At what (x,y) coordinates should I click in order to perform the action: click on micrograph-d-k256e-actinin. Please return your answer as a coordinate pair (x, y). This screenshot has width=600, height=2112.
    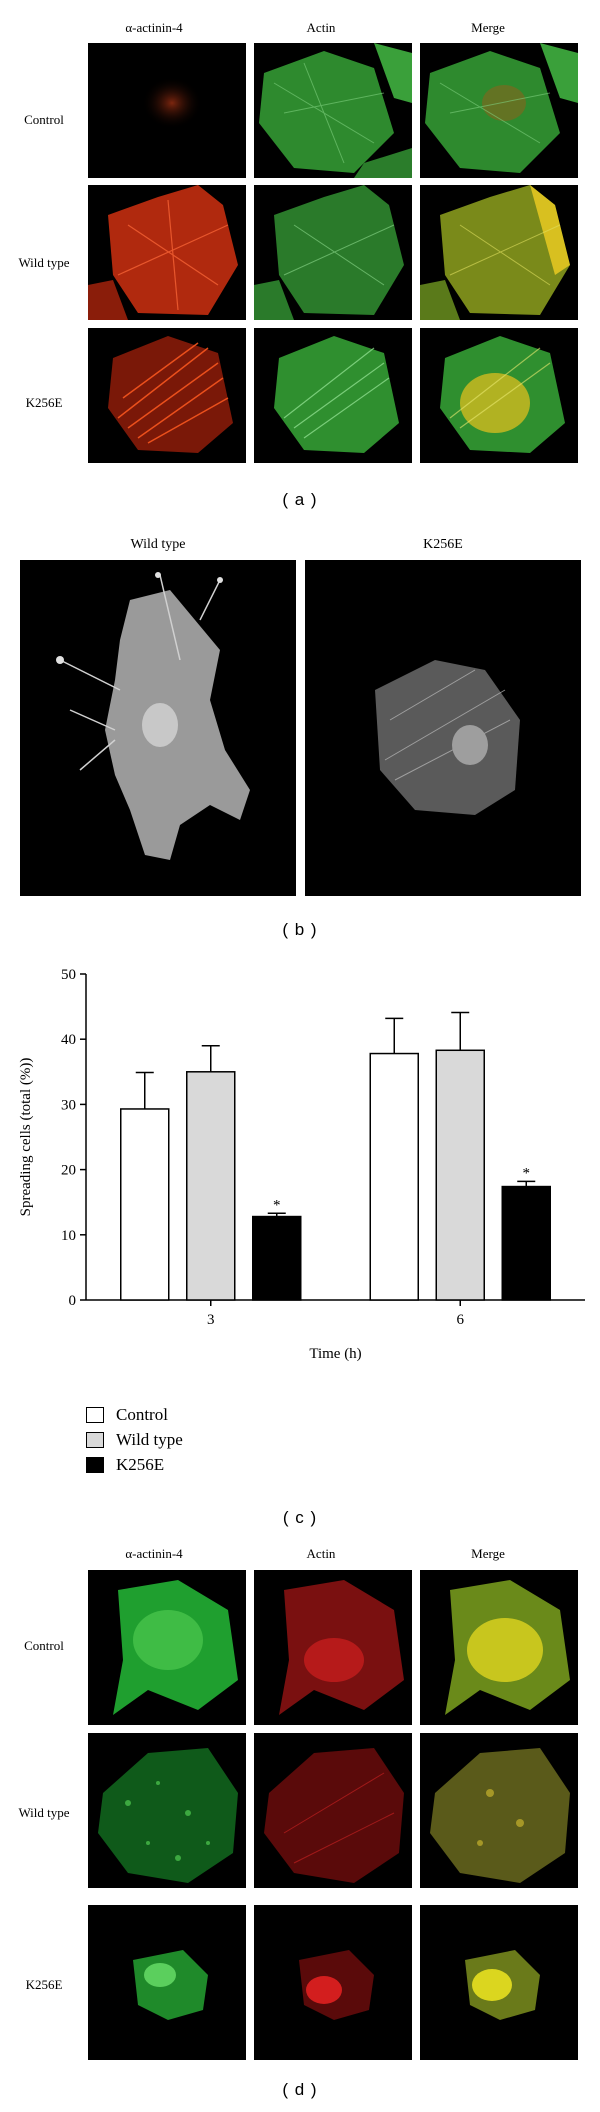
    Looking at the image, I should click on (167, 1982).